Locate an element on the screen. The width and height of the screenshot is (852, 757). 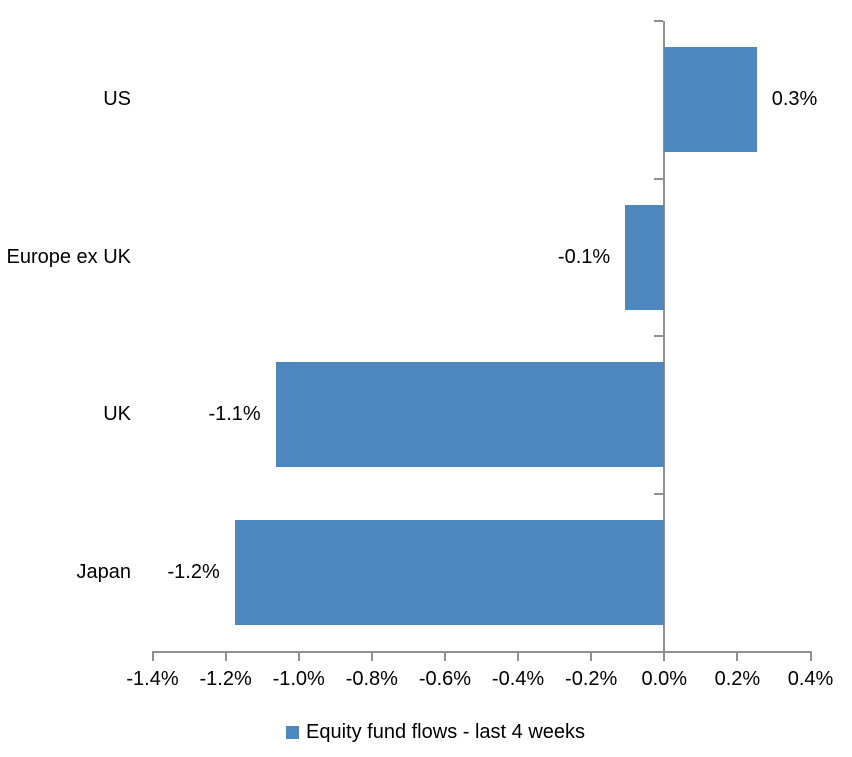
bar-us is located at coordinates (710, 100).